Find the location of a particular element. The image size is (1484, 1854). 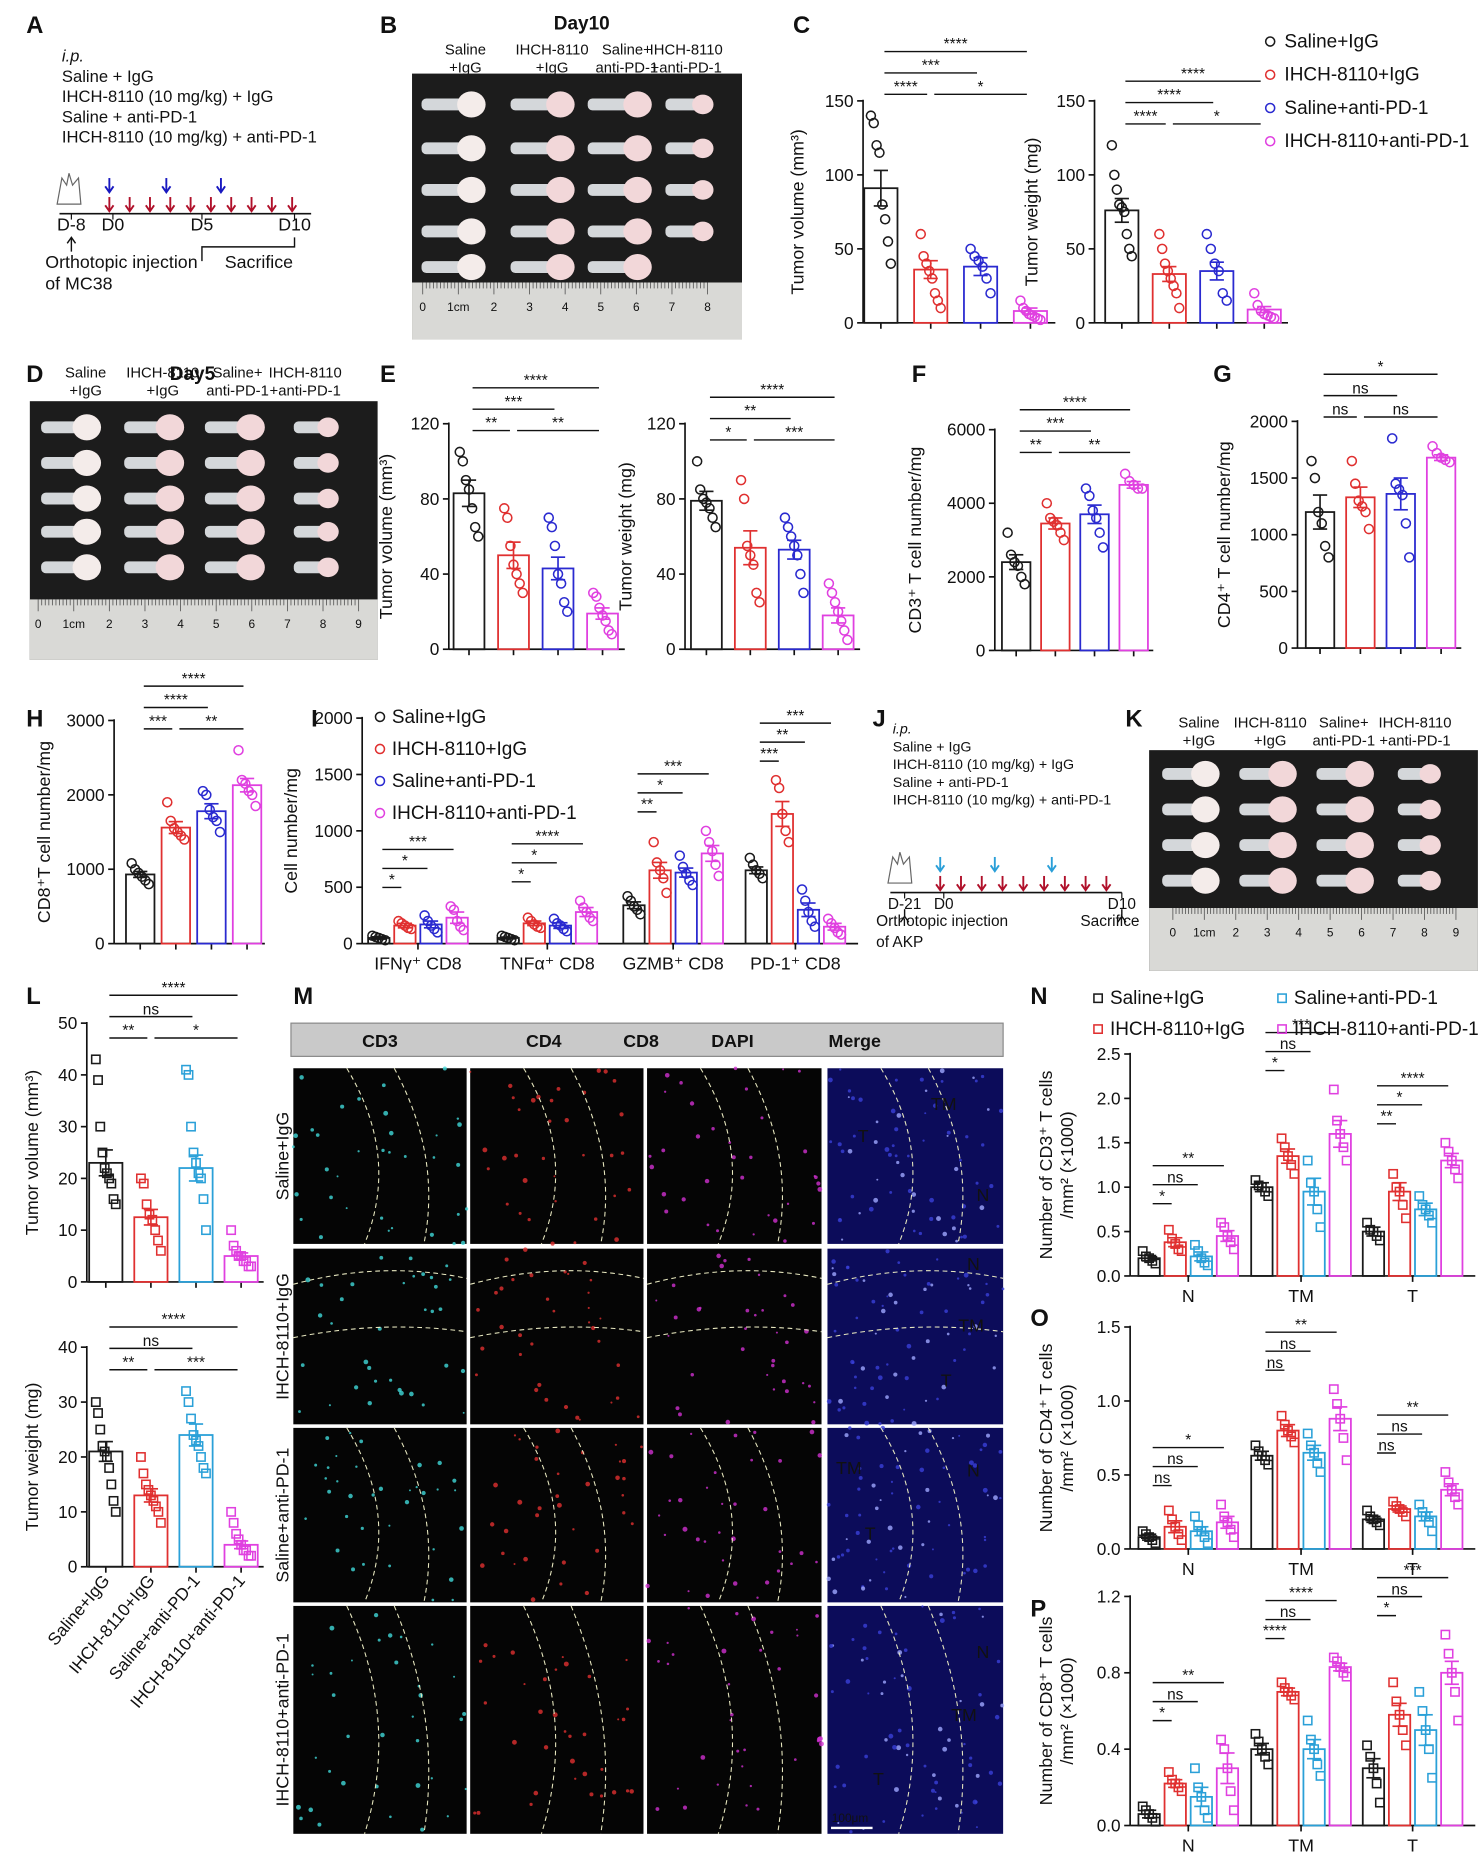

group-label: IHCH-8110 is located at coordinates (1270, 724).